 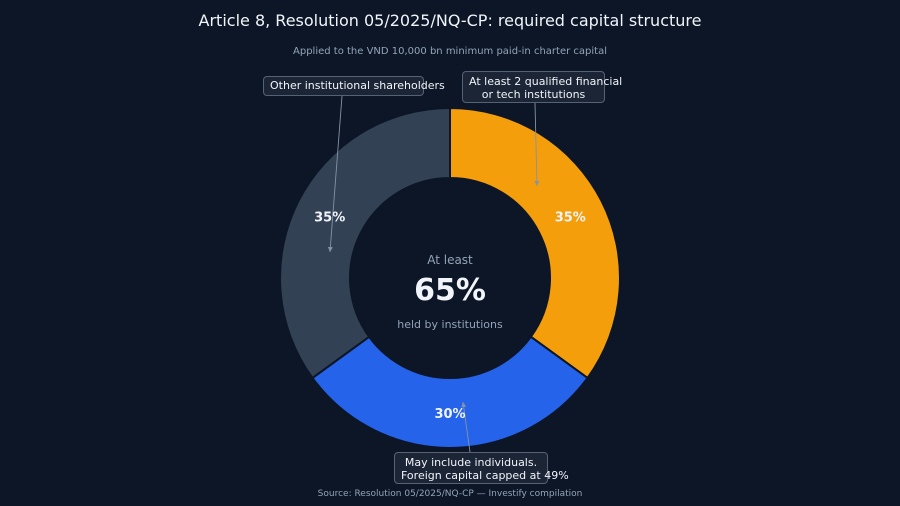 I want to click on slice-other-institutions, so click(x=365, y=243).